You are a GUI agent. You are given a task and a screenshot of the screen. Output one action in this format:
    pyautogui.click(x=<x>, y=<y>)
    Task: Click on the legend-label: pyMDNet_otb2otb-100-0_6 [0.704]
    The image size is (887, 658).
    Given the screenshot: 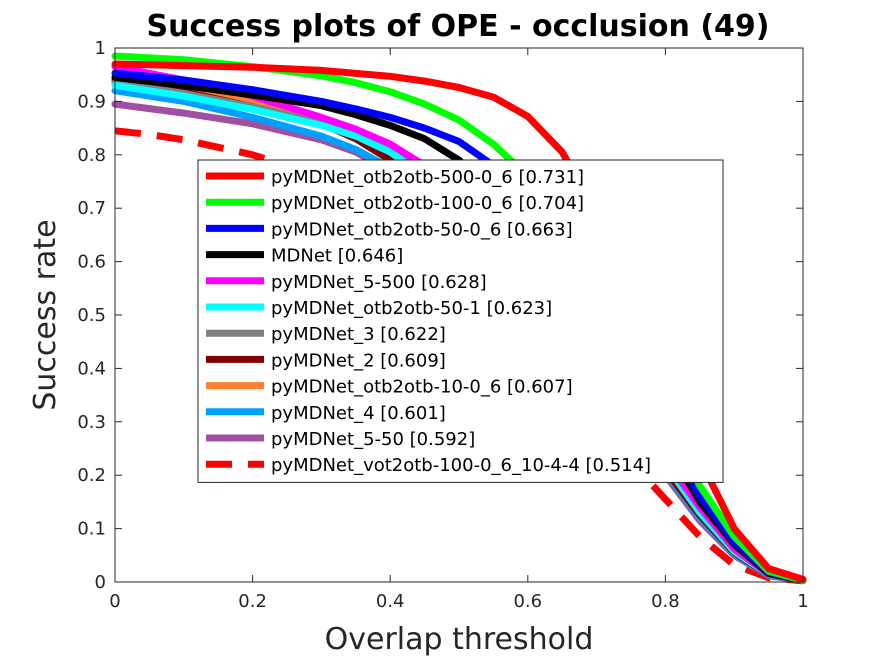 What is the action you would take?
    pyautogui.click(x=427, y=203)
    